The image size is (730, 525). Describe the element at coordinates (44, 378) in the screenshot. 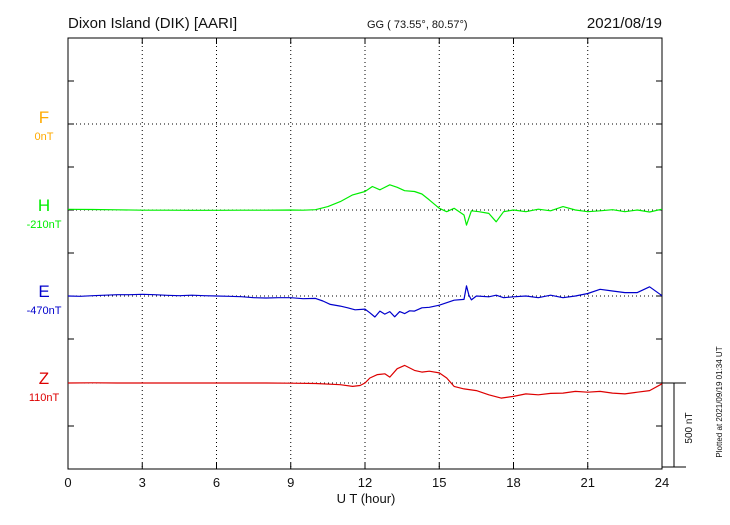

I see `component-letter-Z: Z` at that location.